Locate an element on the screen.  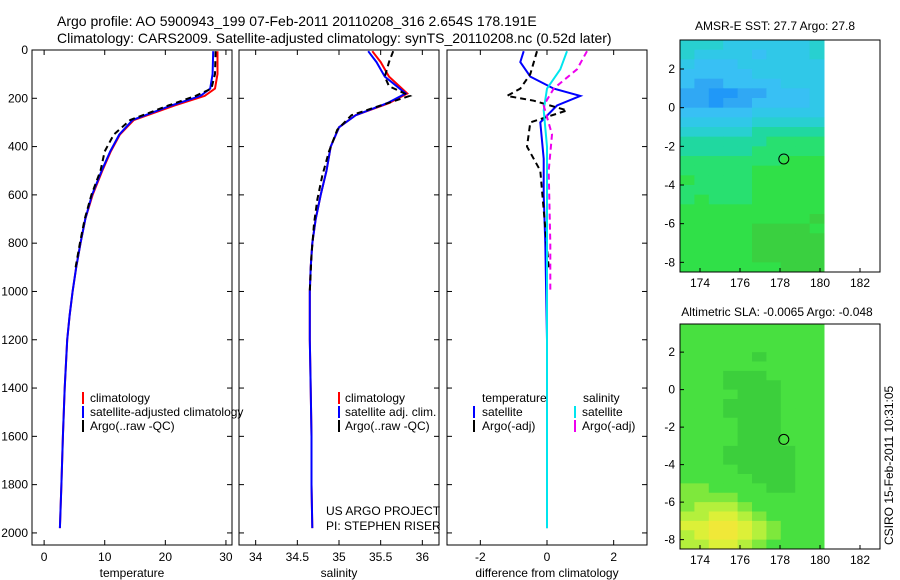
sla-map-title: Altimetric SLA: -0.0065 Argo: -0.048 is located at coordinates (777, 312).